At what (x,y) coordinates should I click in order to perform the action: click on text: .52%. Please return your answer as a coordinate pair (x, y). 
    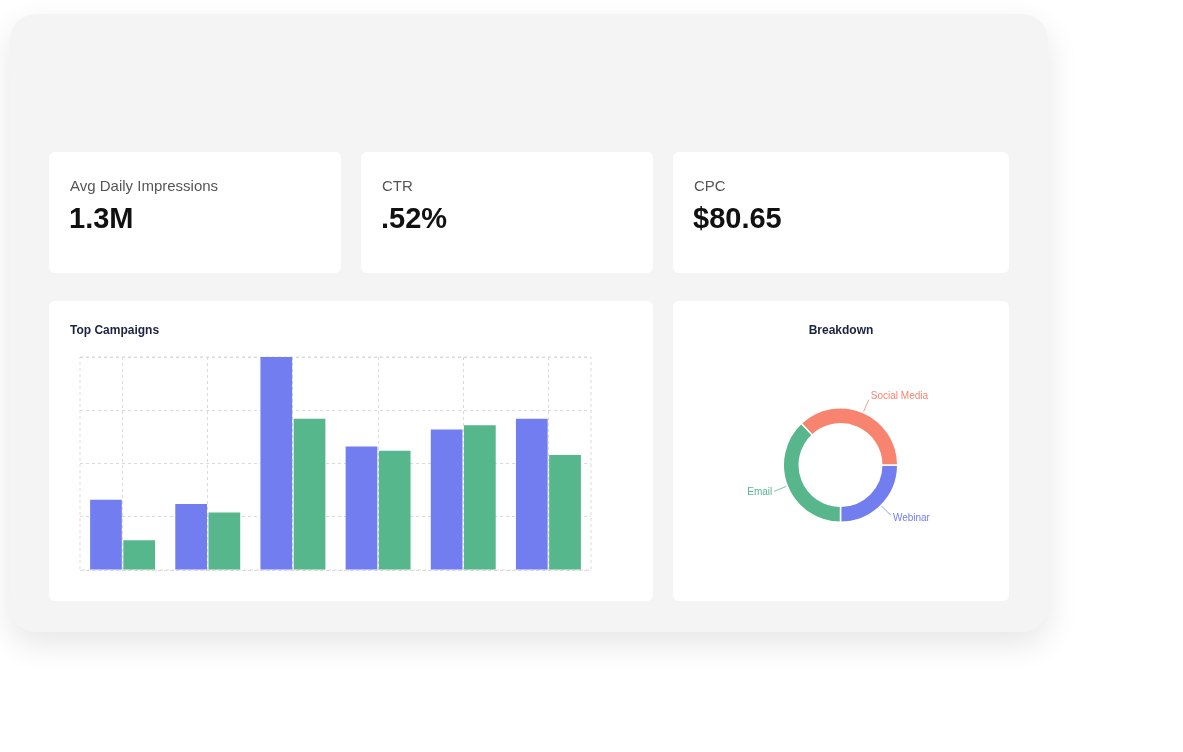
    Looking at the image, I should click on (414, 218).